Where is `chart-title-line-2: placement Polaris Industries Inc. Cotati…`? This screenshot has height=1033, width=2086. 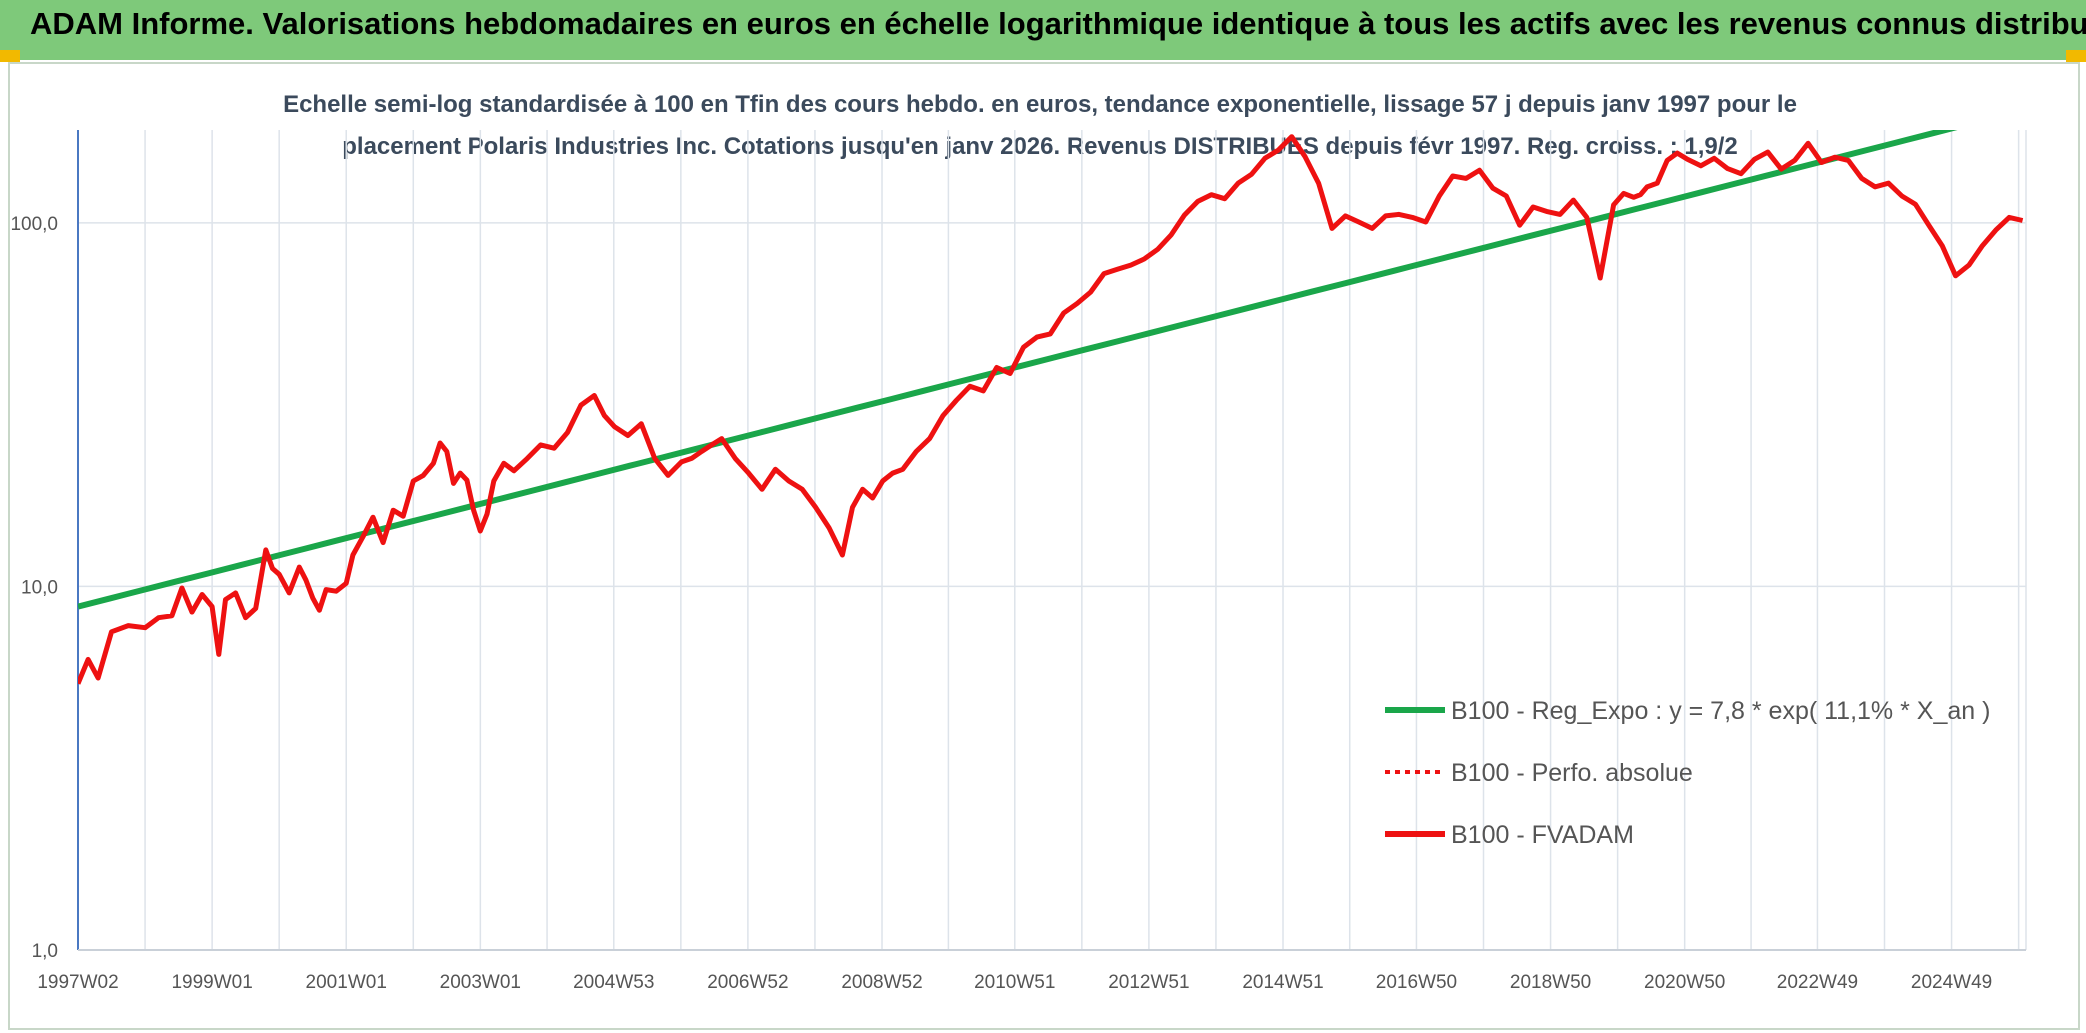
chart-title-line-2: placement Polaris Industries Inc. Cotati… is located at coordinates (1040, 146).